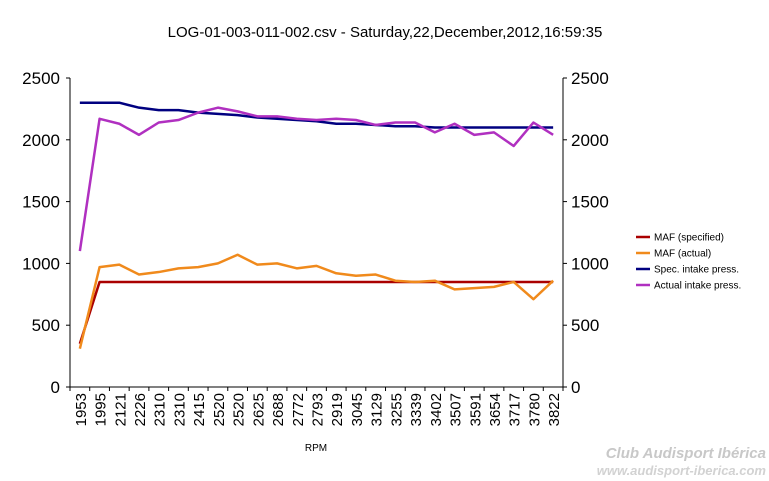  Describe the element at coordinates (337, 409) in the screenshot. I see `x-tick-label: 2919` at that location.